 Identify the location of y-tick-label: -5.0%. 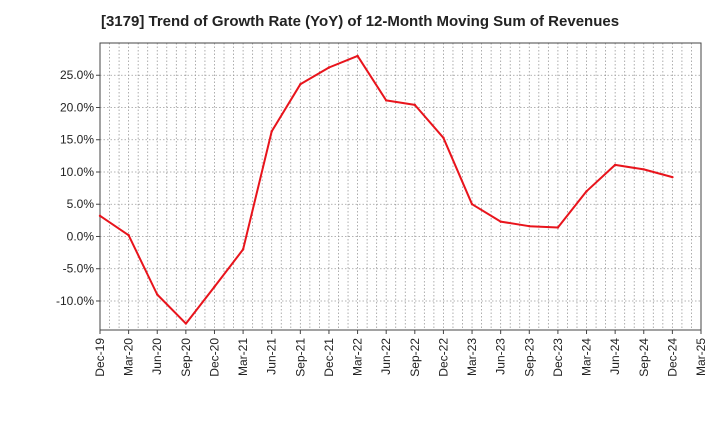
(79, 269).